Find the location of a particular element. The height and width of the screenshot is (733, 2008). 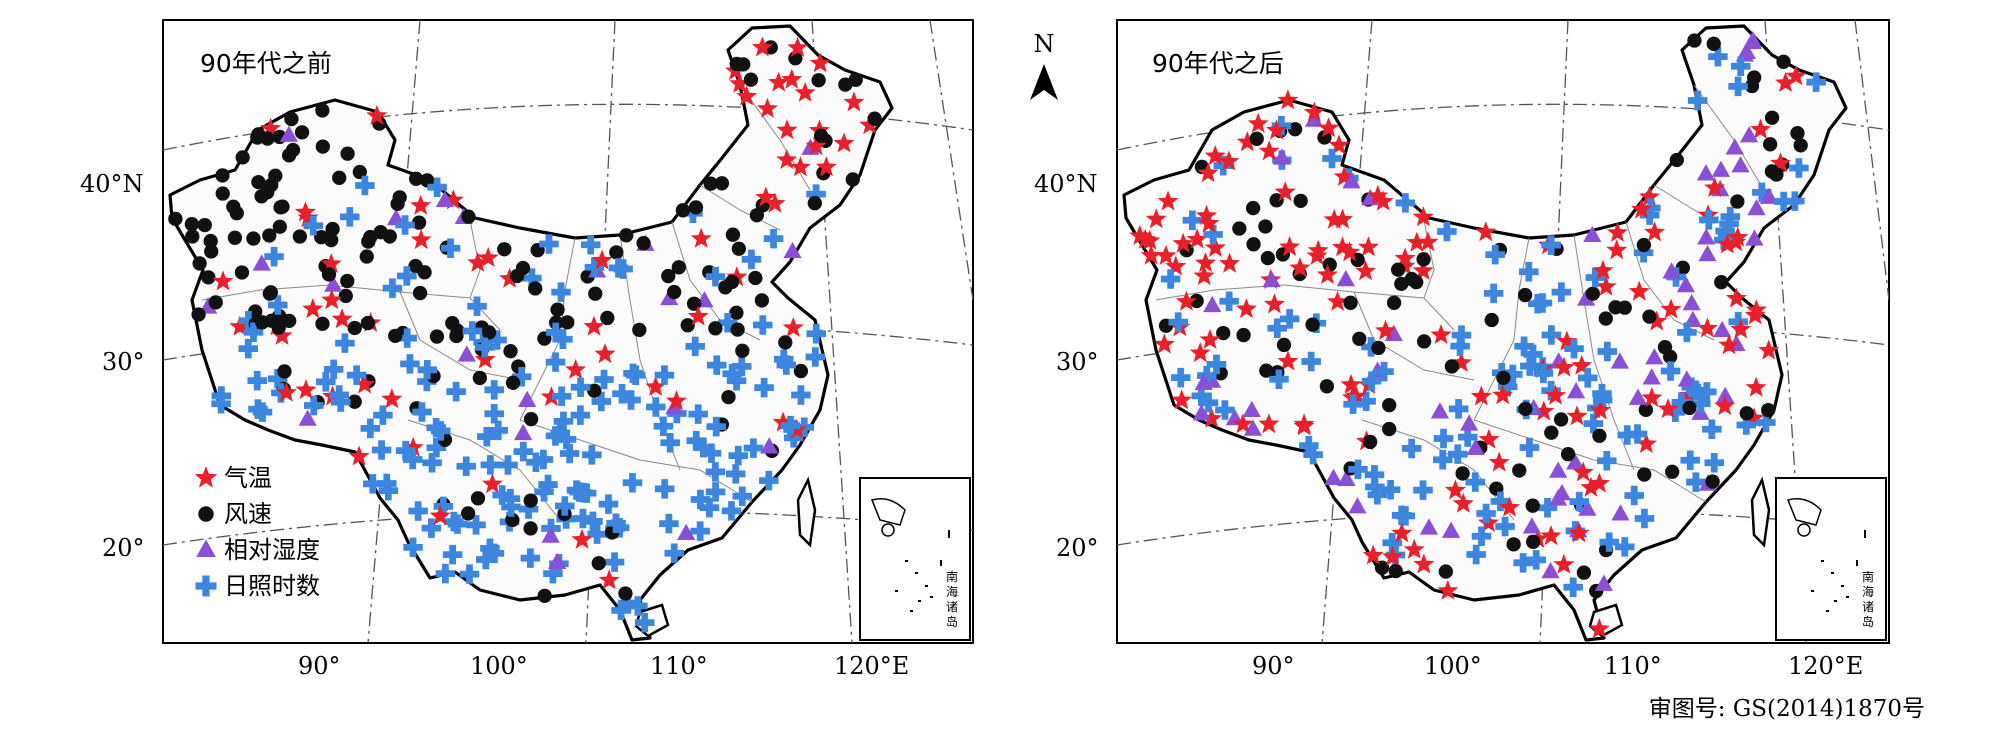

lon-label-120: 120°E is located at coordinates (1825, 666).